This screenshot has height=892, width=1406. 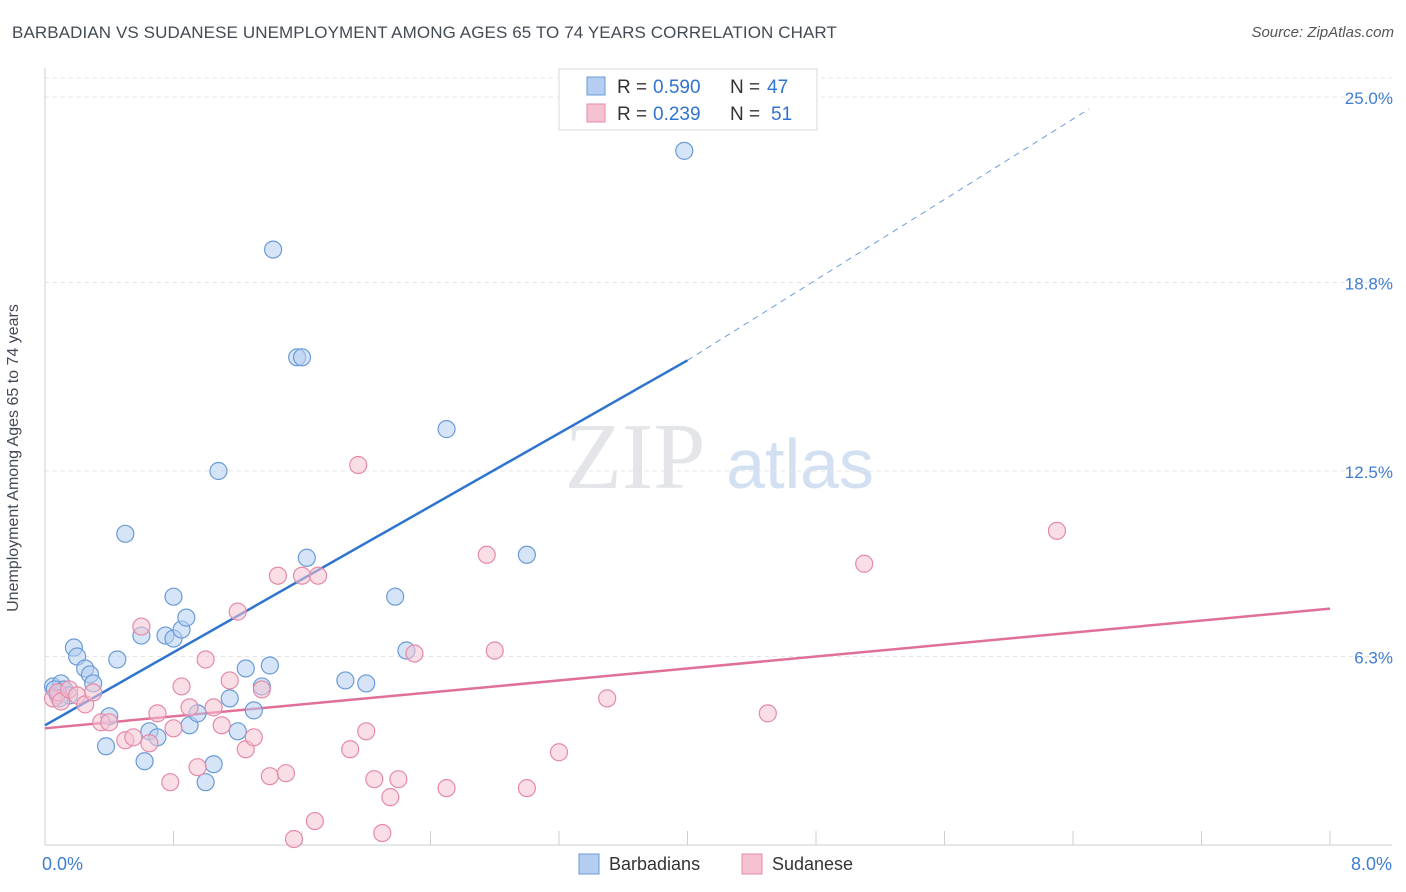 What do you see at coordinates (1369, 284) in the screenshot?
I see `y-tick-label-2: 18.8%` at bounding box center [1369, 284].